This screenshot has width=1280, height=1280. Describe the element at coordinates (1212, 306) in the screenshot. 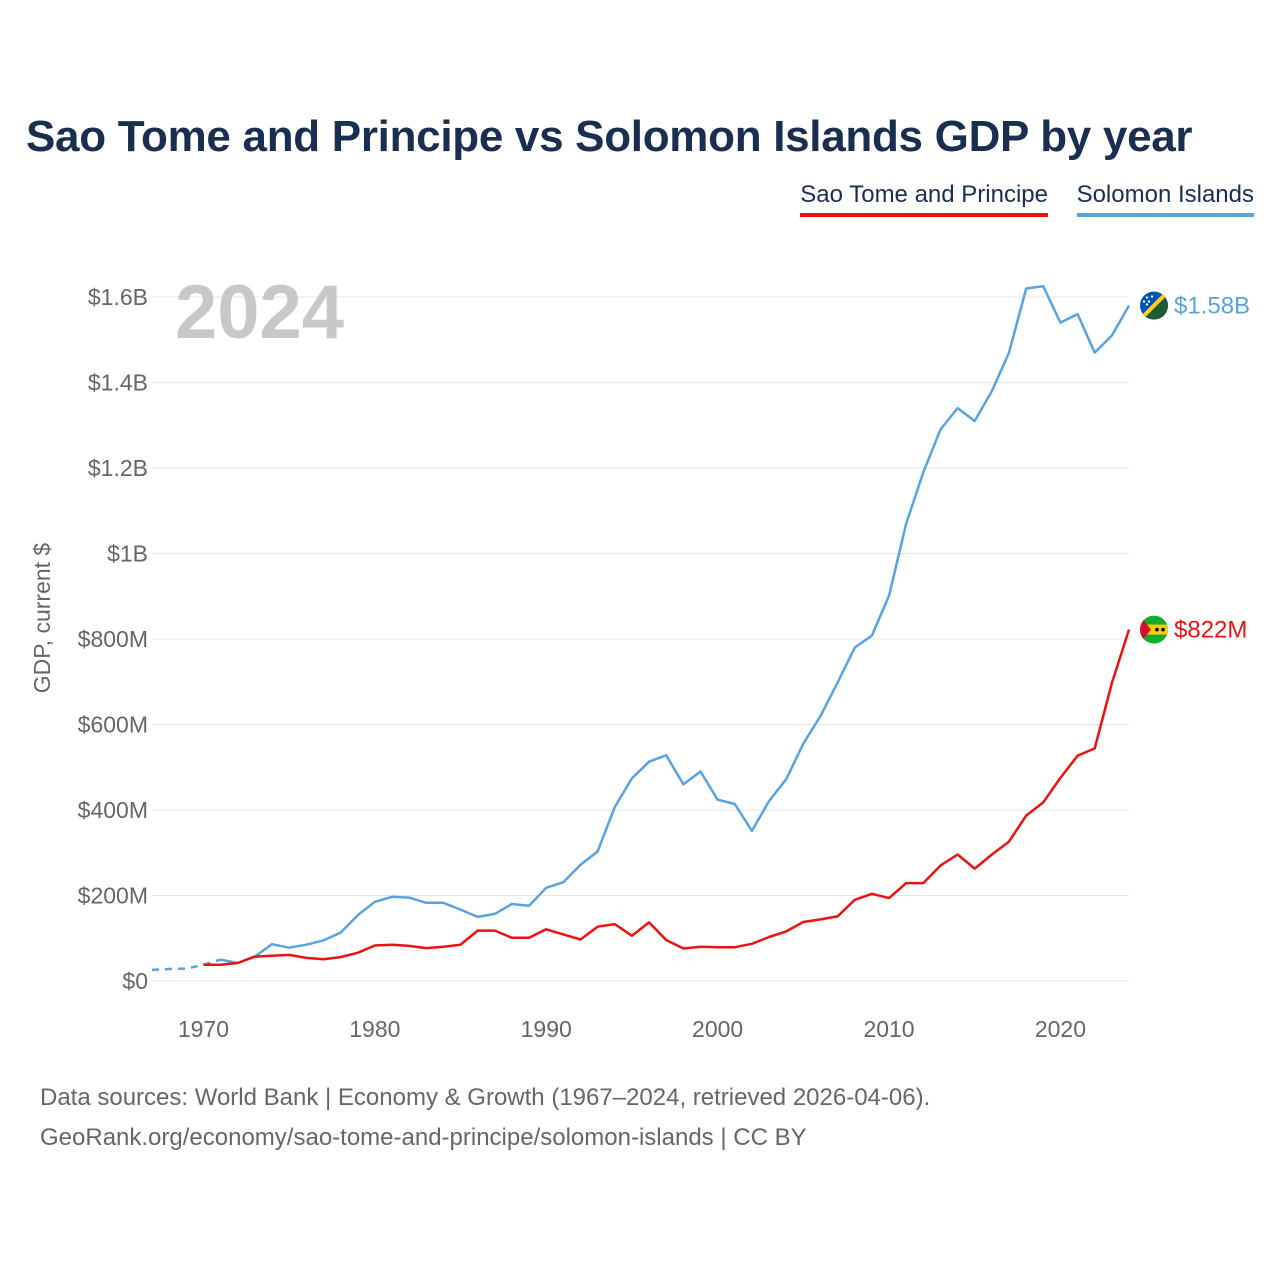

I see `end-value-label-sol: $1.58B` at that location.